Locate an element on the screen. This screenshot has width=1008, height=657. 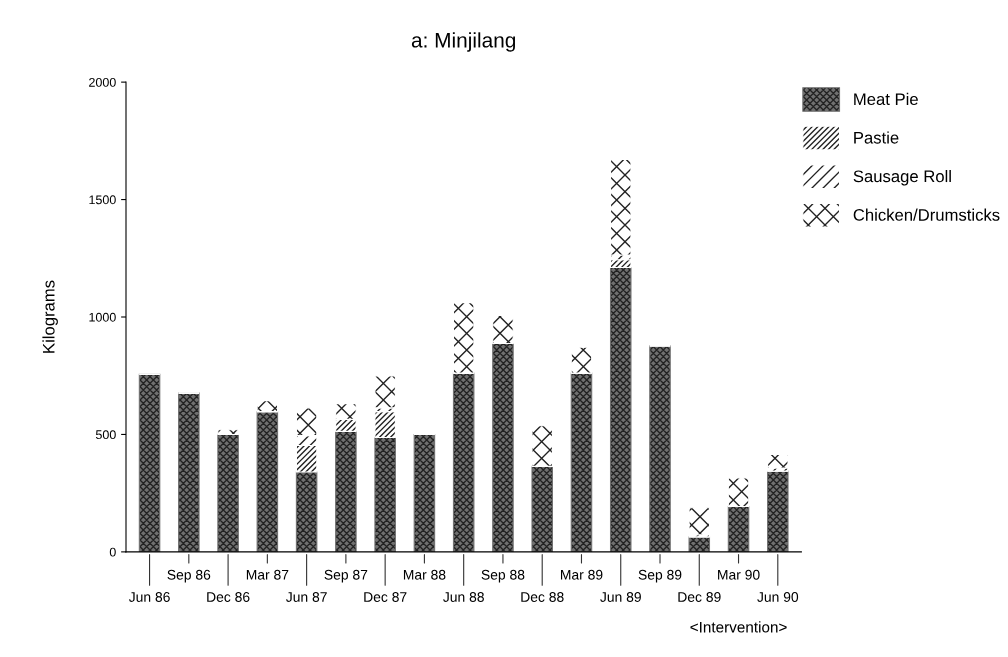
legend-label: Chicken/Drumsticks is located at coordinates (926, 214).